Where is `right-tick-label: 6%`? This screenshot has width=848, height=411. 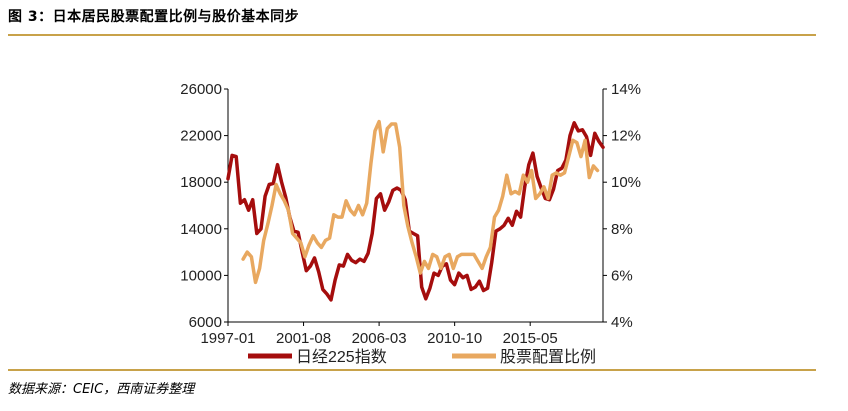
right-tick-label: 6% is located at coordinates (622, 275).